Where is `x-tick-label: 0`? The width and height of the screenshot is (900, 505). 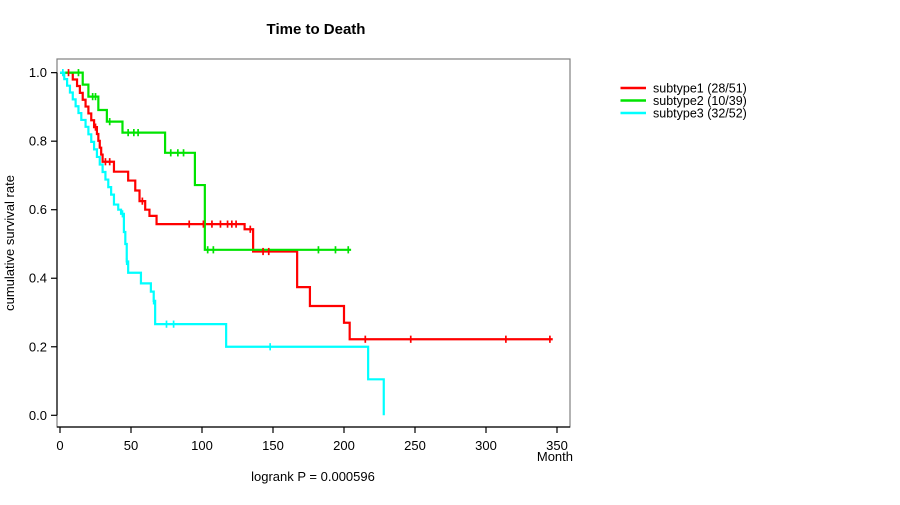 x-tick-label: 0 is located at coordinates (59, 445).